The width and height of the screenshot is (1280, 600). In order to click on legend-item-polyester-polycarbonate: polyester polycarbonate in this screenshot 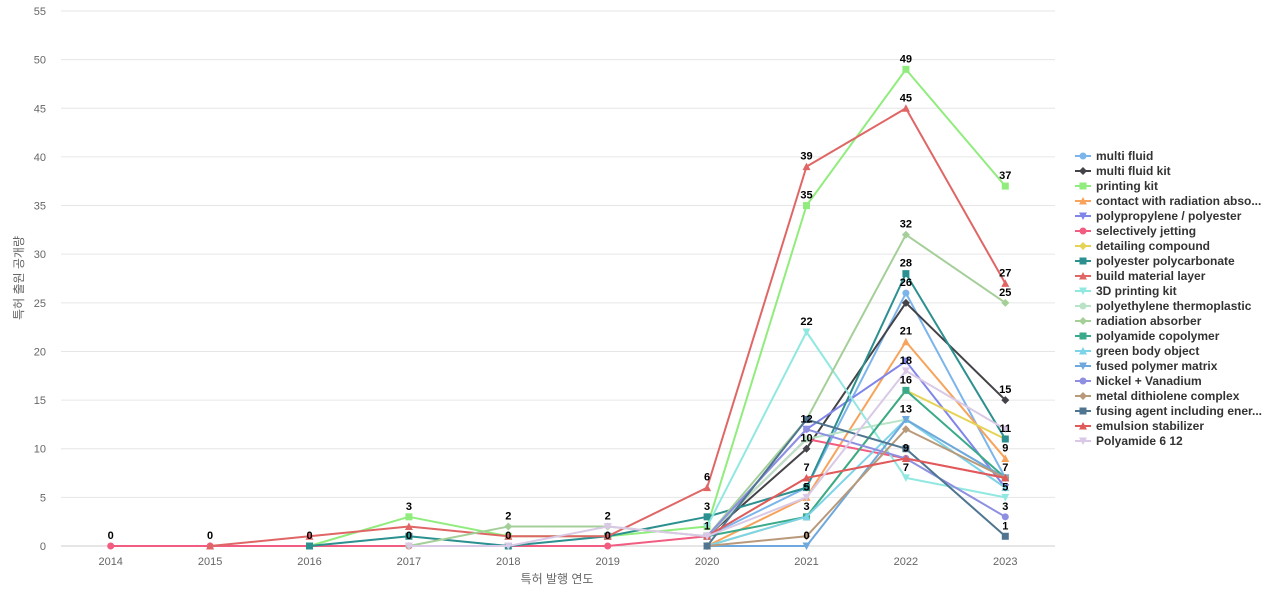, I will do `click(1155, 261)`.